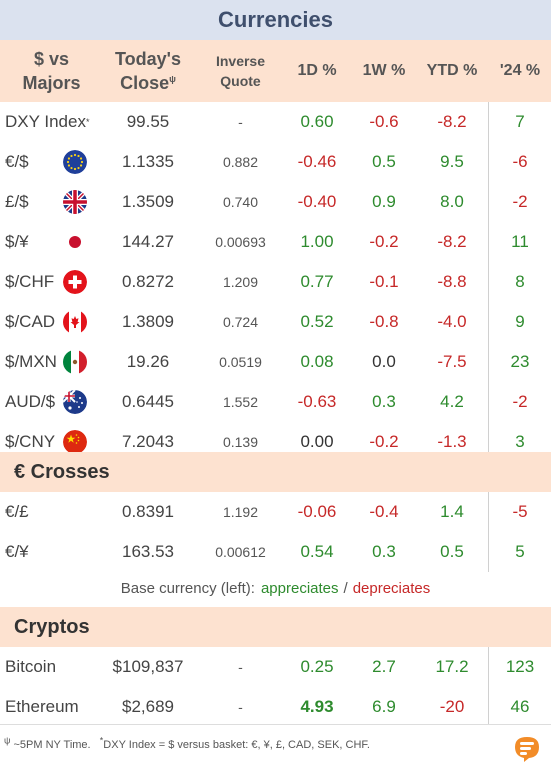  I want to click on change-d1: -0.06, so click(317, 511).